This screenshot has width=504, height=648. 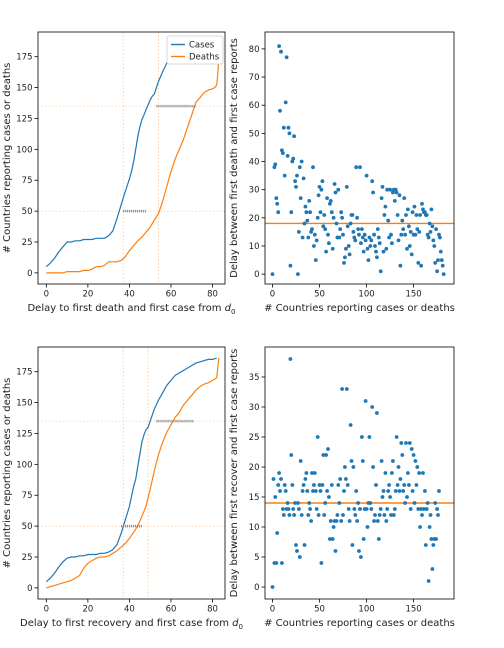 What do you see at coordinates (129, 295) in the screenshot?
I see `x-tick-label: 40` at bounding box center [129, 295].